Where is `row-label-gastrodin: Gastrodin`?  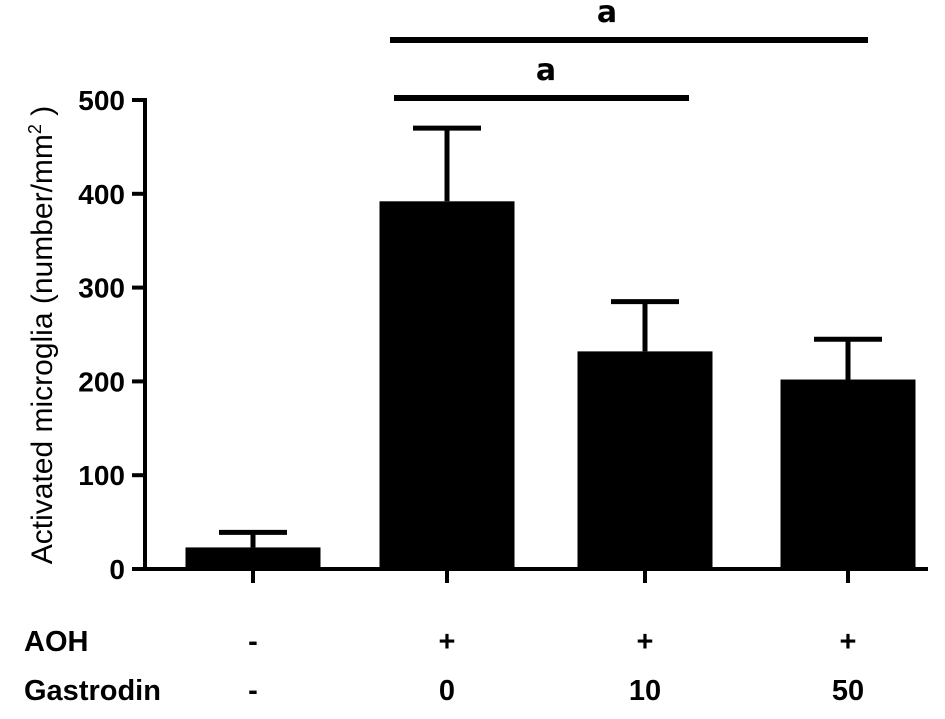 row-label-gastrodin: Gastrodin is located at coordinates (92, 691).